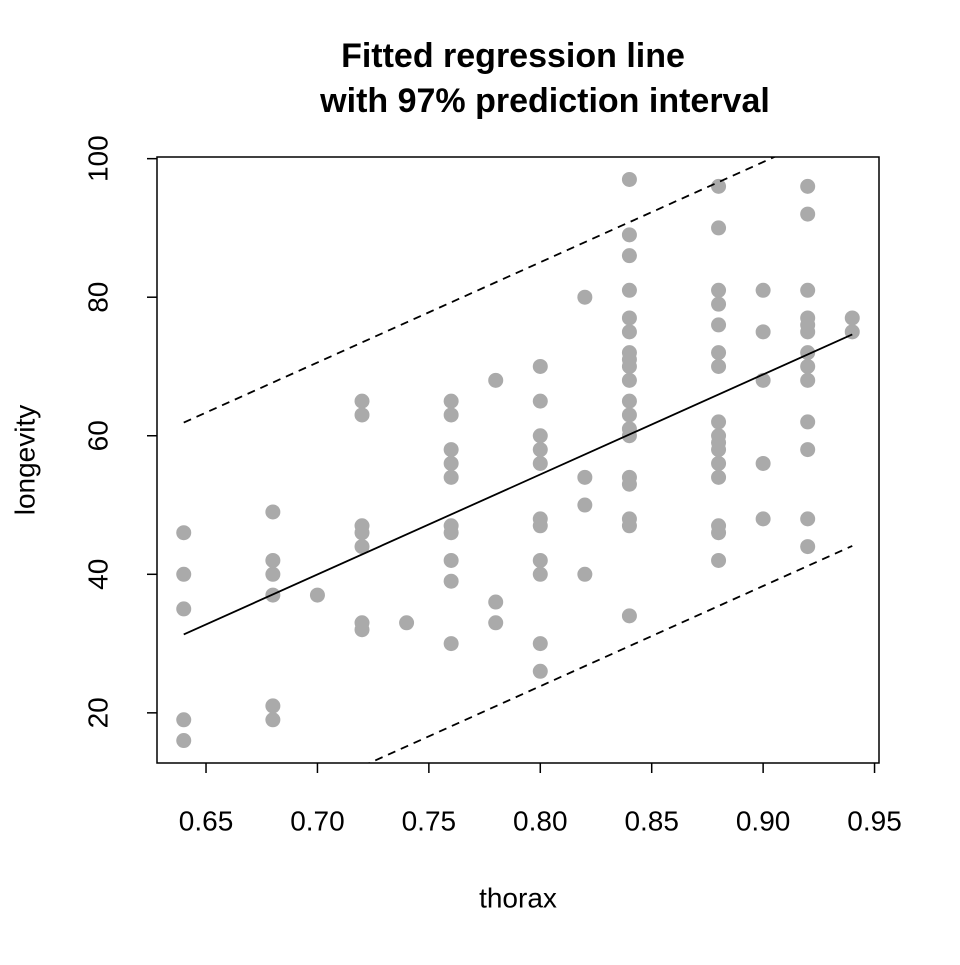 The image size is (960, 965). I want to click on y-tick-label: 100, so click(97, 158).